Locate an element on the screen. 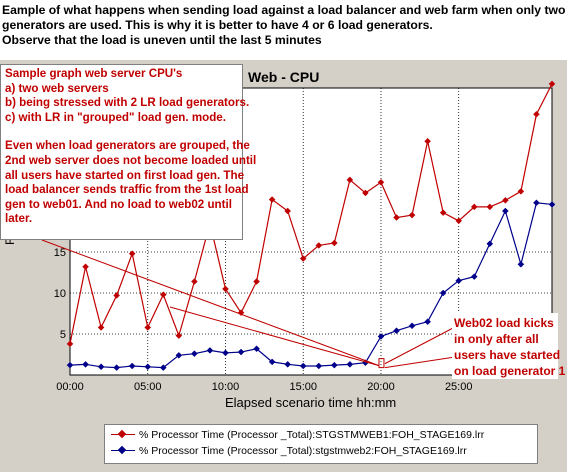 Image resolution: width=567 pixels, height=472 pixels. annotation-line: later. is located at coordinates (19, 219).